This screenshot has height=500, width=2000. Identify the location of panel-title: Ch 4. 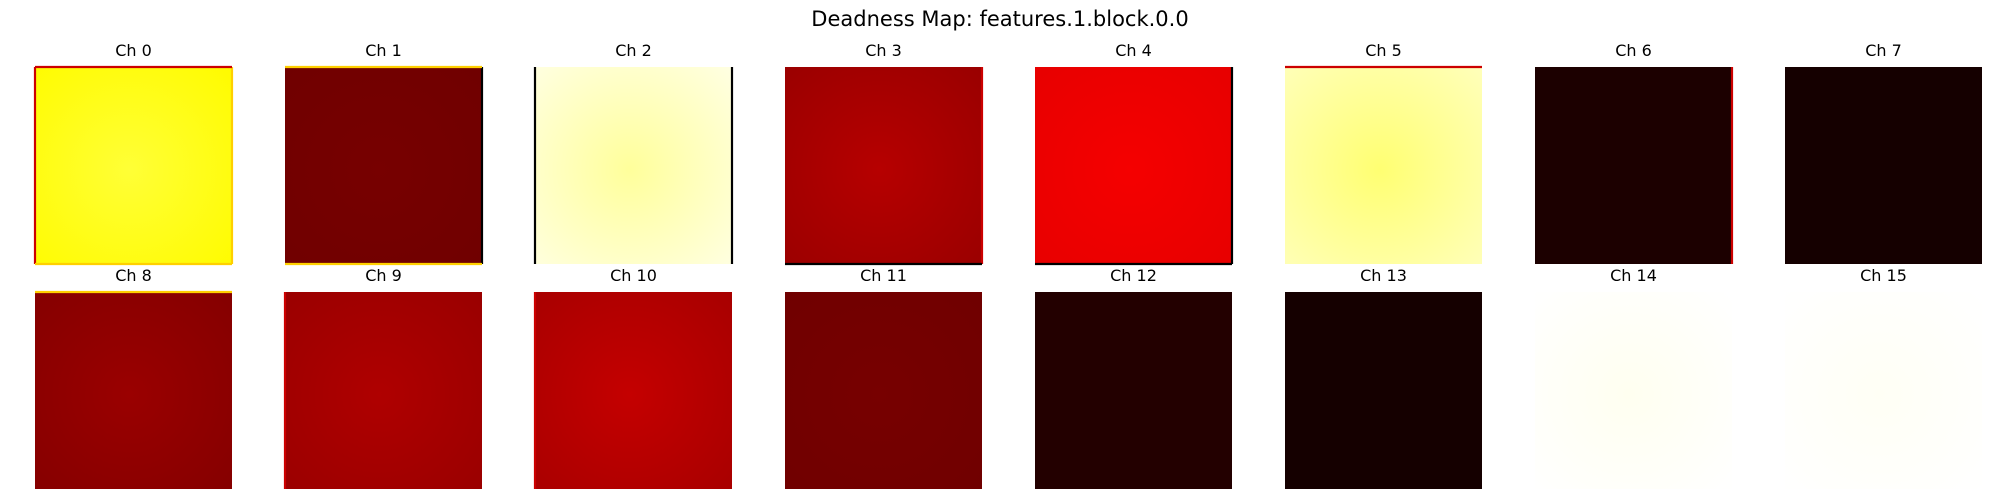
(1133, 50).